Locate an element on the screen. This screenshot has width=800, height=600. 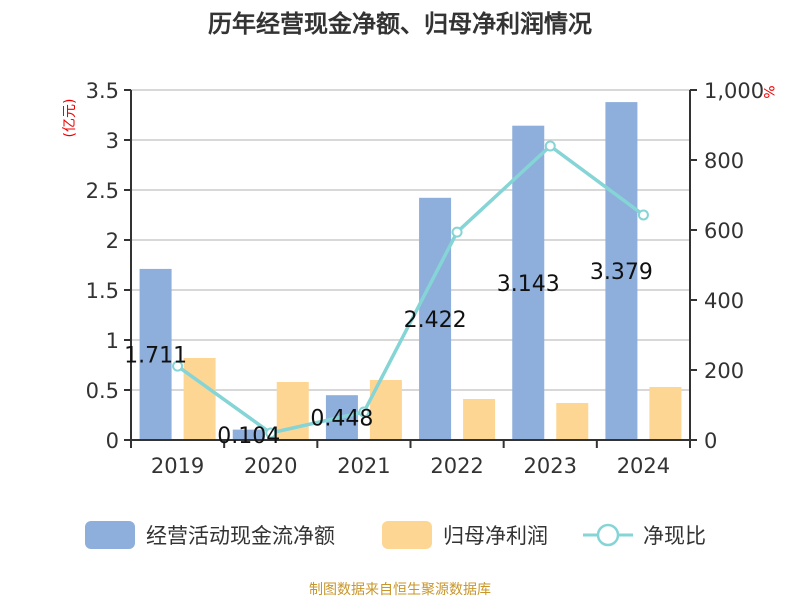
legend-swatch-cashflow is located at coordinates (110, 535).